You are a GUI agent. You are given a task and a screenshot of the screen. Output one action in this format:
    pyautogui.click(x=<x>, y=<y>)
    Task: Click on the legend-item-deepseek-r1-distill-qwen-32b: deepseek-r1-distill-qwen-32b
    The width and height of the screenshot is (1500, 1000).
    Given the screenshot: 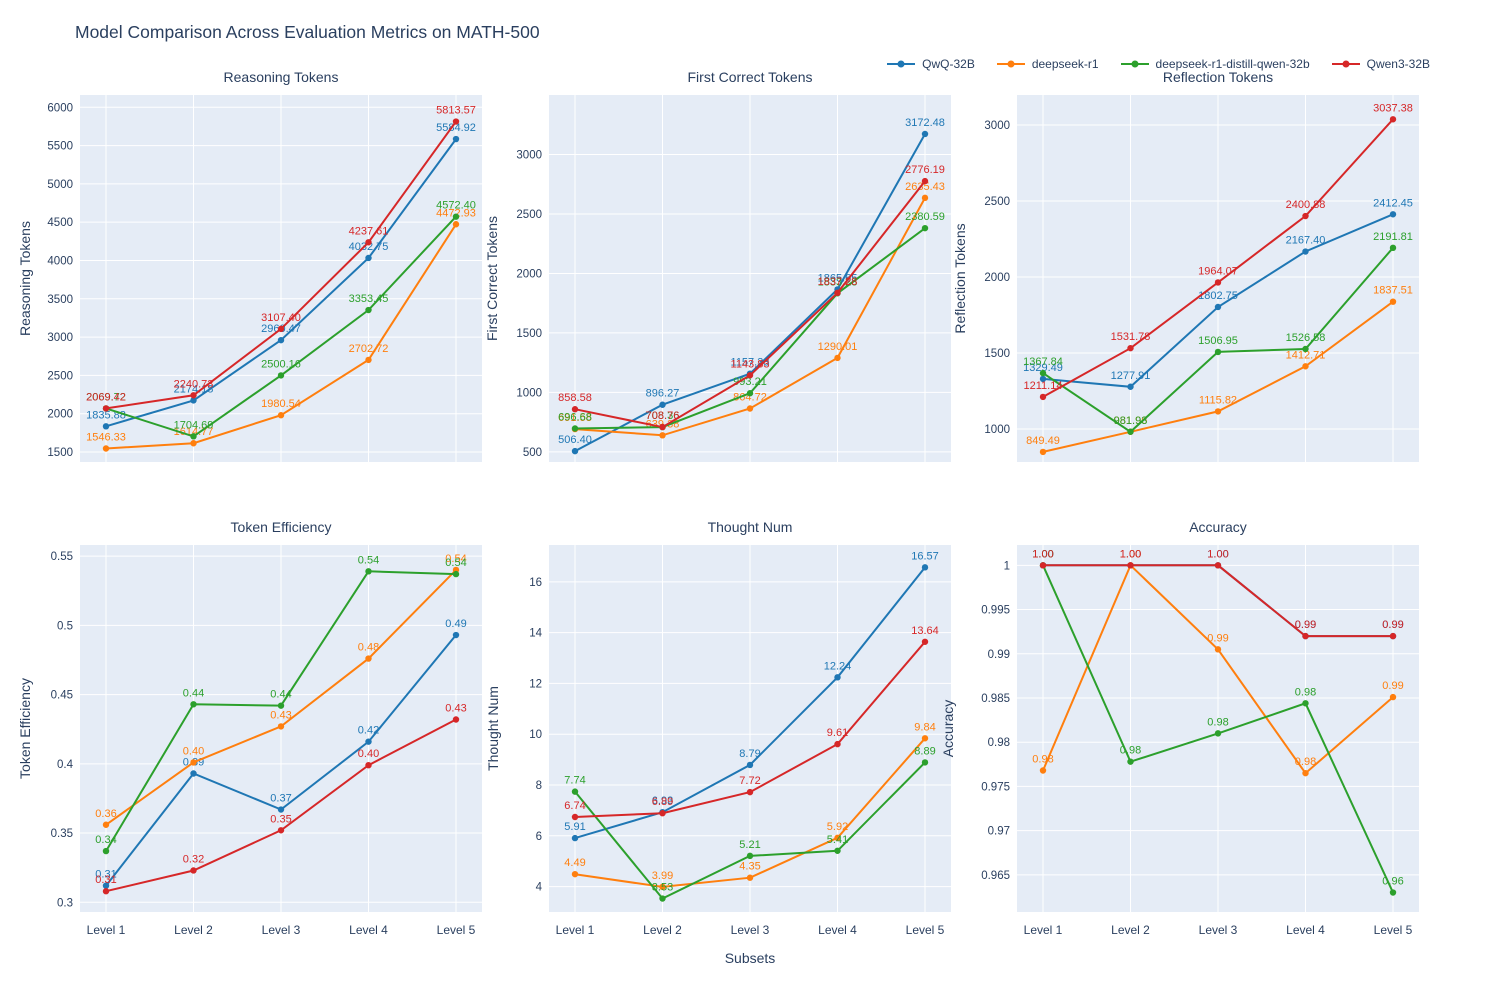 What is the action you would take?
    pyautogui.click(x=1214, y=64)
    